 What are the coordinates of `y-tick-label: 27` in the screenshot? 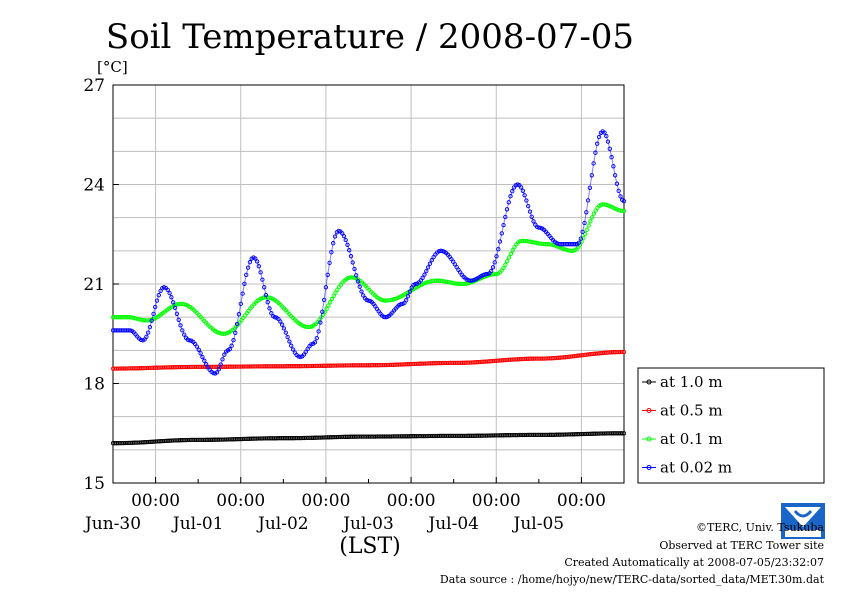 It's located at (94, 86).